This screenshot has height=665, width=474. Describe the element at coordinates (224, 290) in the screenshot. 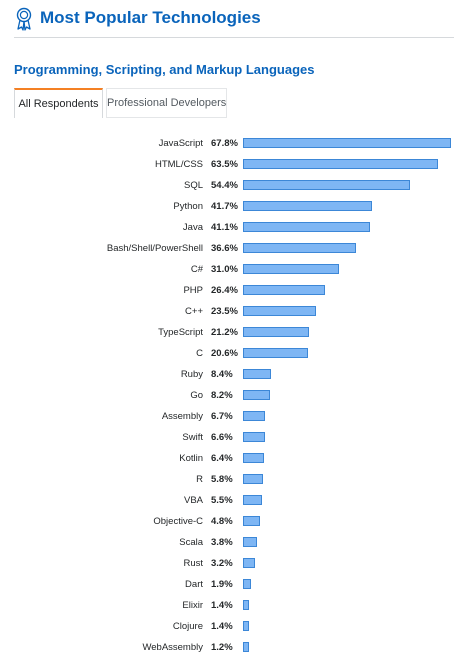

I see `value-label: 26.4%` at that location.